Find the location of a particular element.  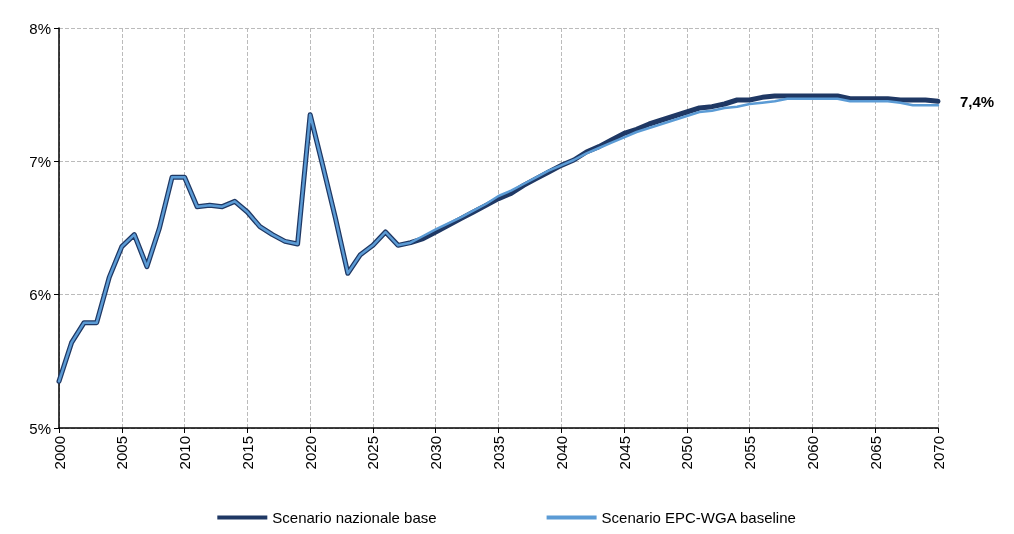

x-tick-label: 2015 is located at coordinates (247, 453).